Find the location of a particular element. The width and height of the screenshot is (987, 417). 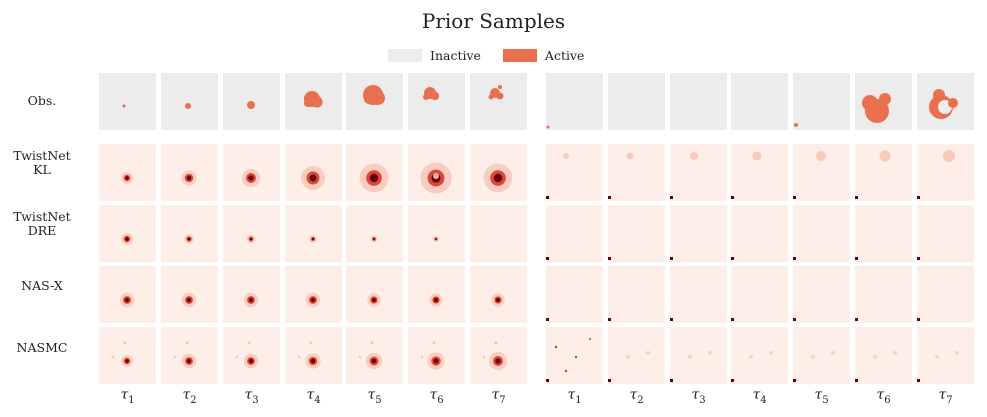

nas-x-right-tau3-cell is located at coordinates (698, 294).